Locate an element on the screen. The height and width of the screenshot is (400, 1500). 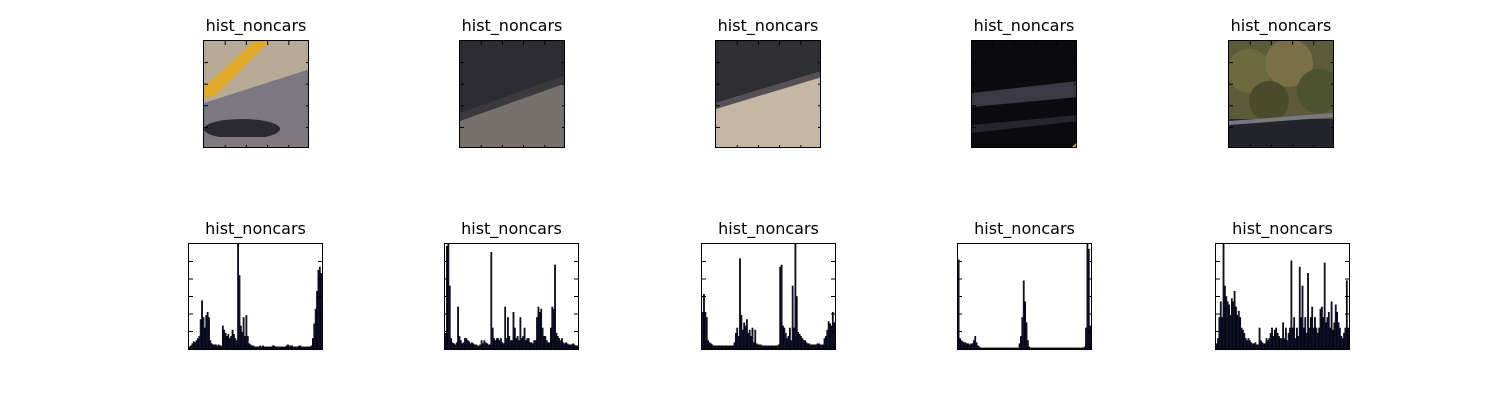
image-thumbnail is located at coordinates (768, 94).